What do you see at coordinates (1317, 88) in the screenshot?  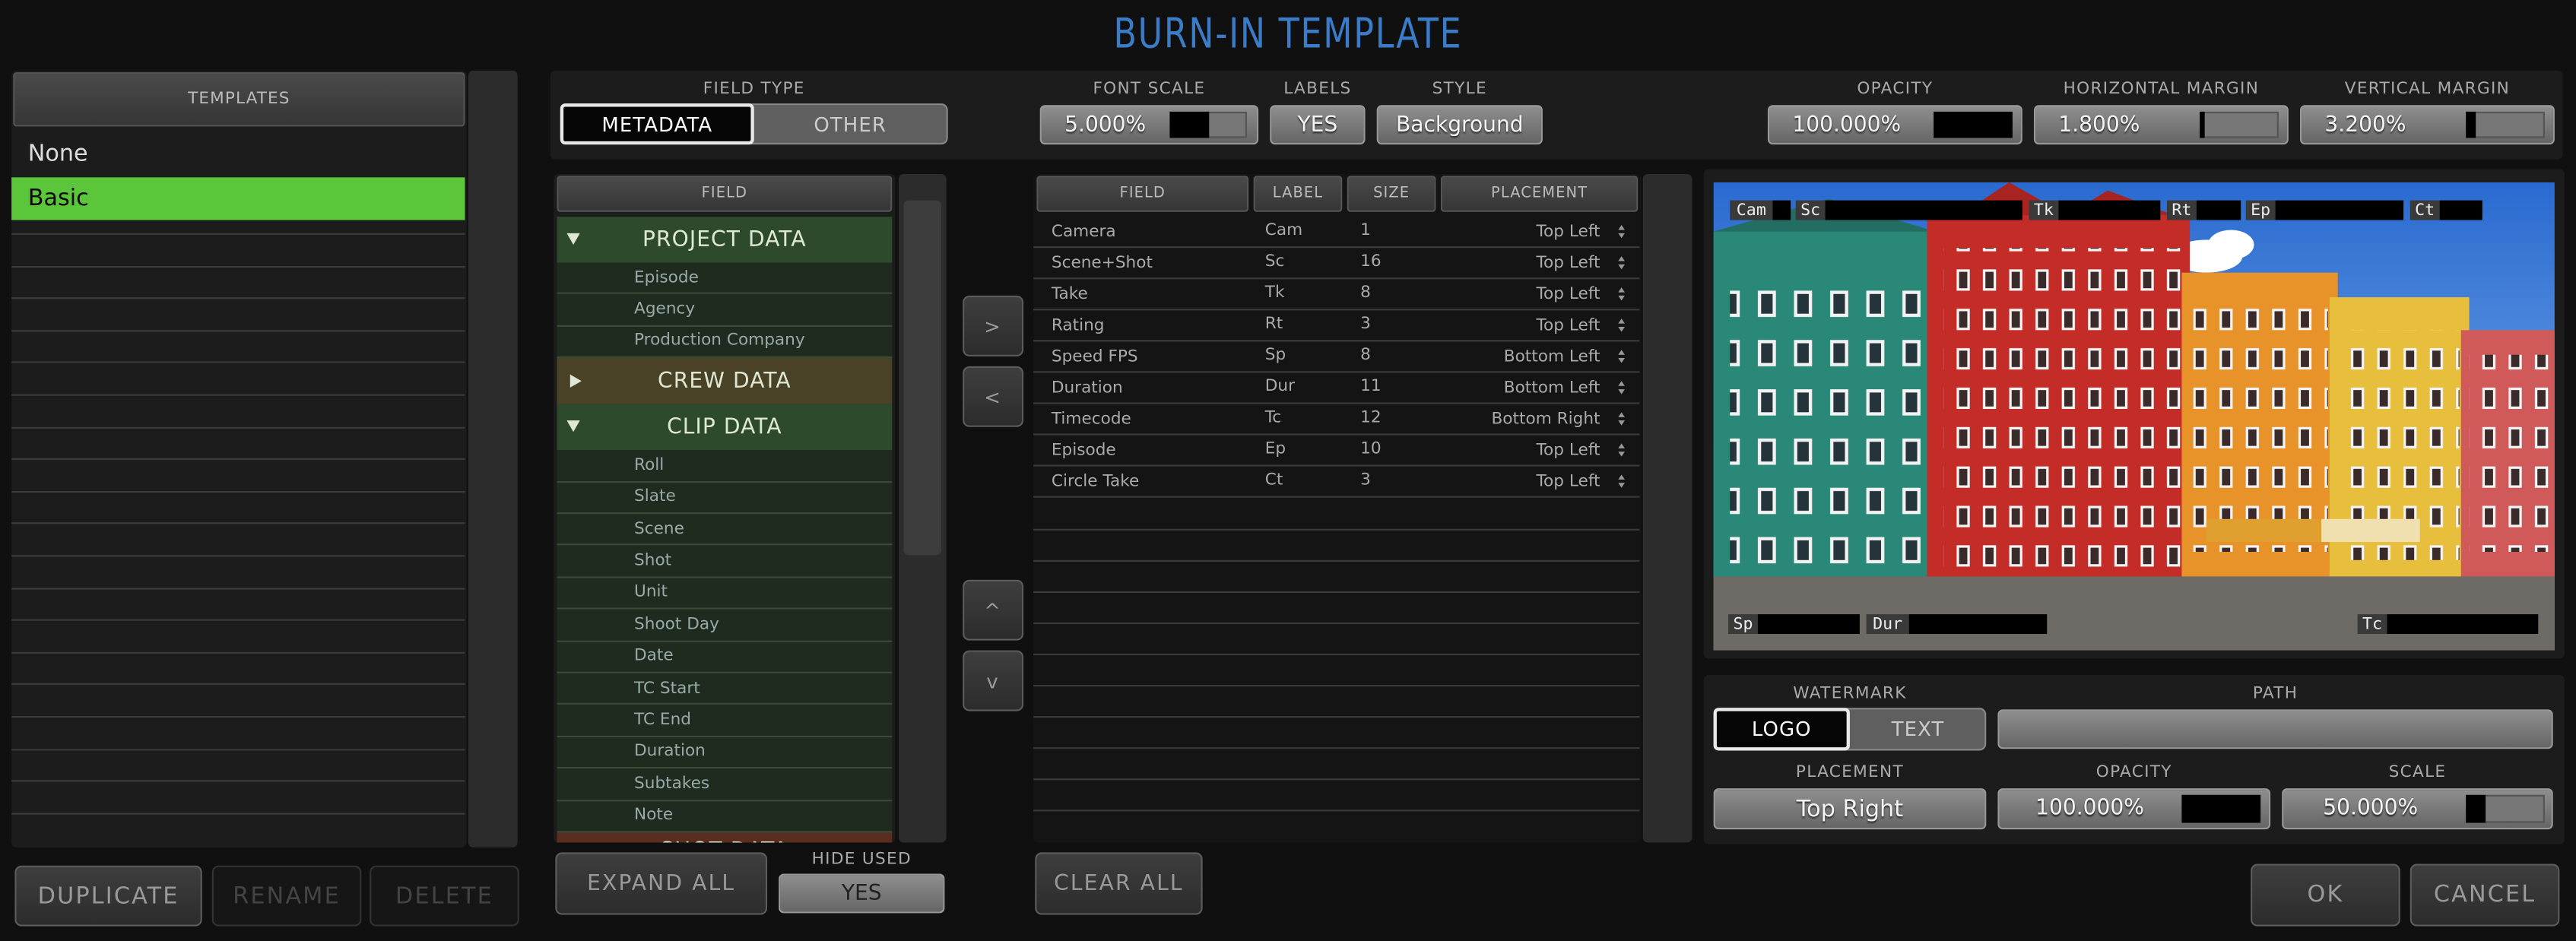 I see `setting-label: LABELS` at bounding box center [1317, 88].